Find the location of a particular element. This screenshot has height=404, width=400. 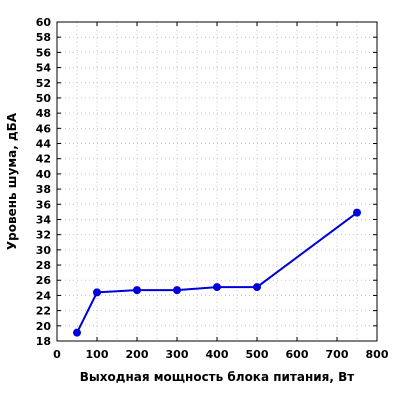

y-tick-label: 24 is located at coordinates (44, 295).